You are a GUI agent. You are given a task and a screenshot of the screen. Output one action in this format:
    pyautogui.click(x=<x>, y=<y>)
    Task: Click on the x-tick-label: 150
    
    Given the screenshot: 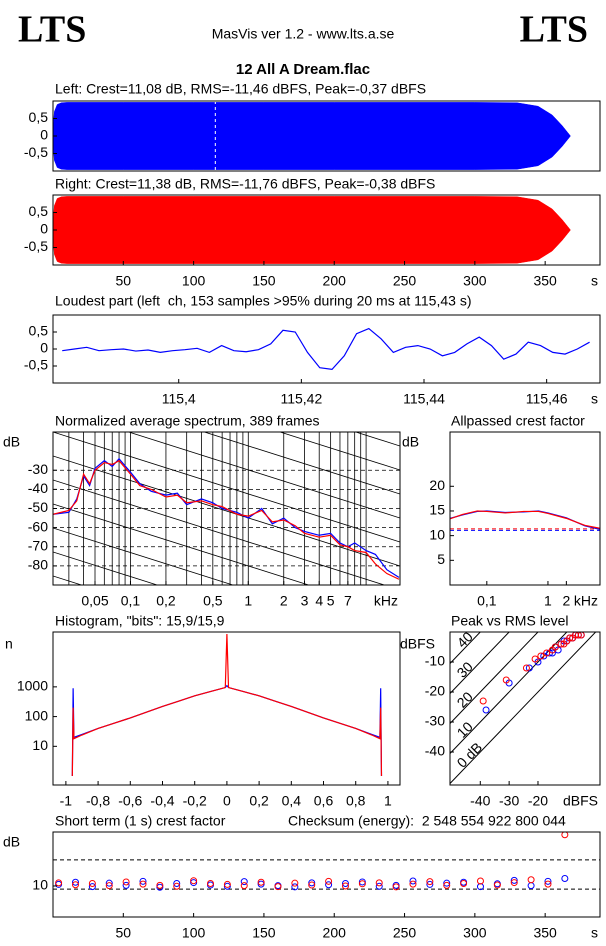 What is the action you would take?
    pyautogui.click(x=264, y=281)
    